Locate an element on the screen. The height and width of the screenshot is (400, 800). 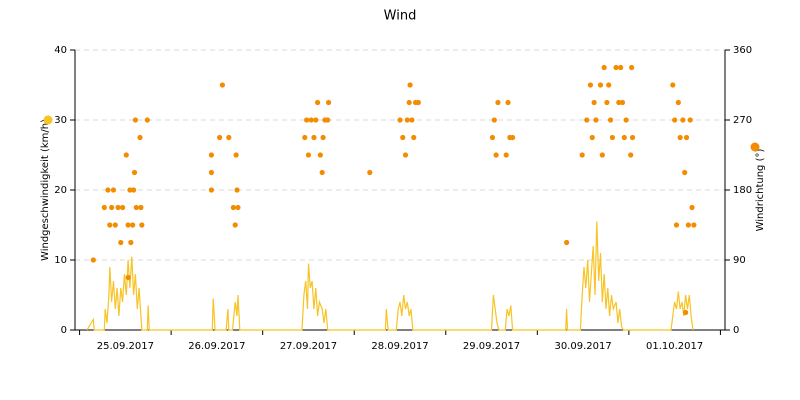
legend-label: Windrichtung (°) is located at coordinates (760, 190).